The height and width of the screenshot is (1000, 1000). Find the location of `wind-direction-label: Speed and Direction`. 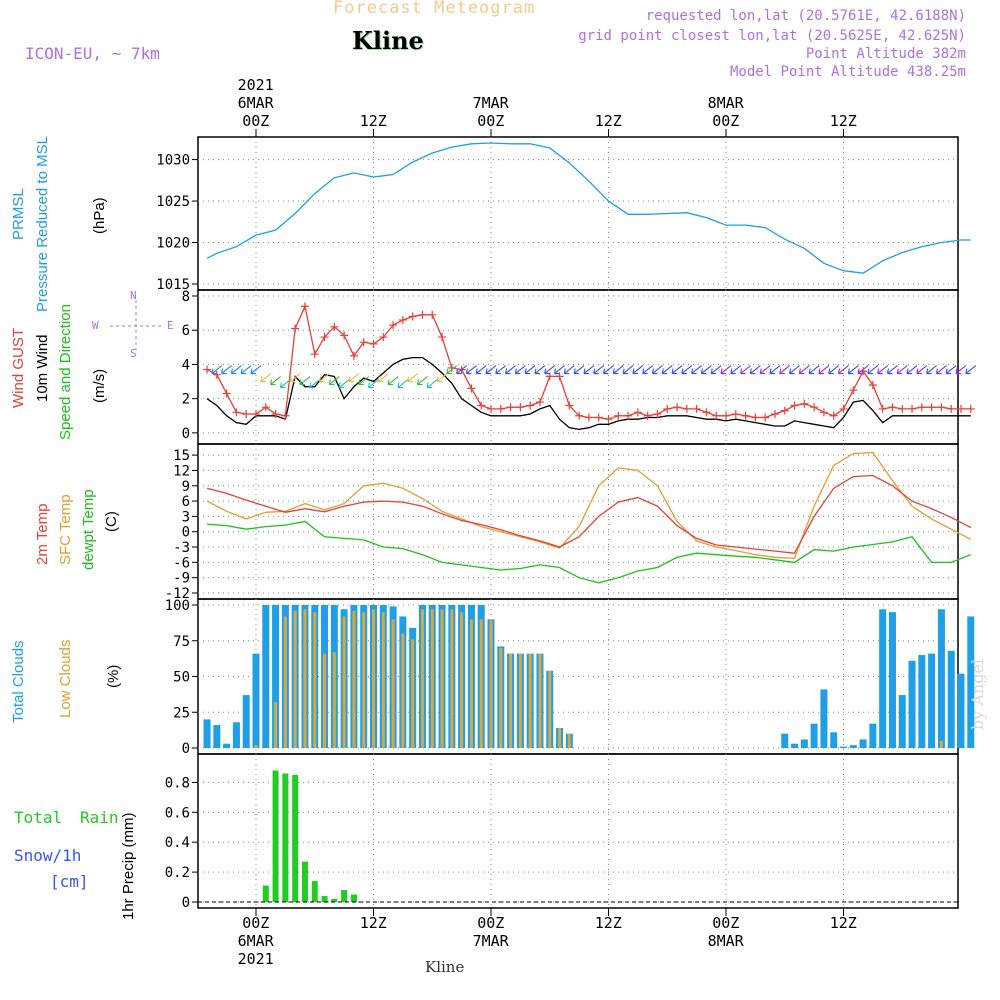

wind-direction-label: Speed and Direction is located at coordinates (65, 372).